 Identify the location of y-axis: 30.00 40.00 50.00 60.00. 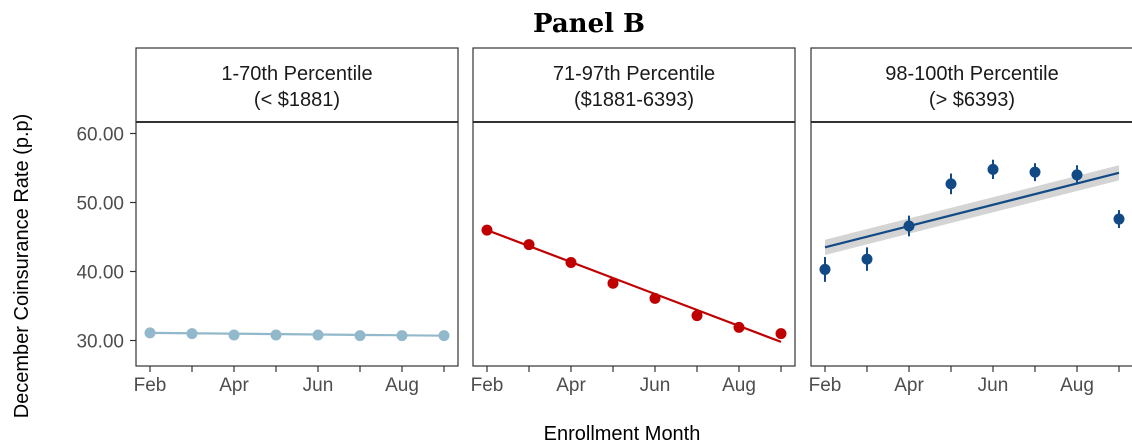
(106, 239).